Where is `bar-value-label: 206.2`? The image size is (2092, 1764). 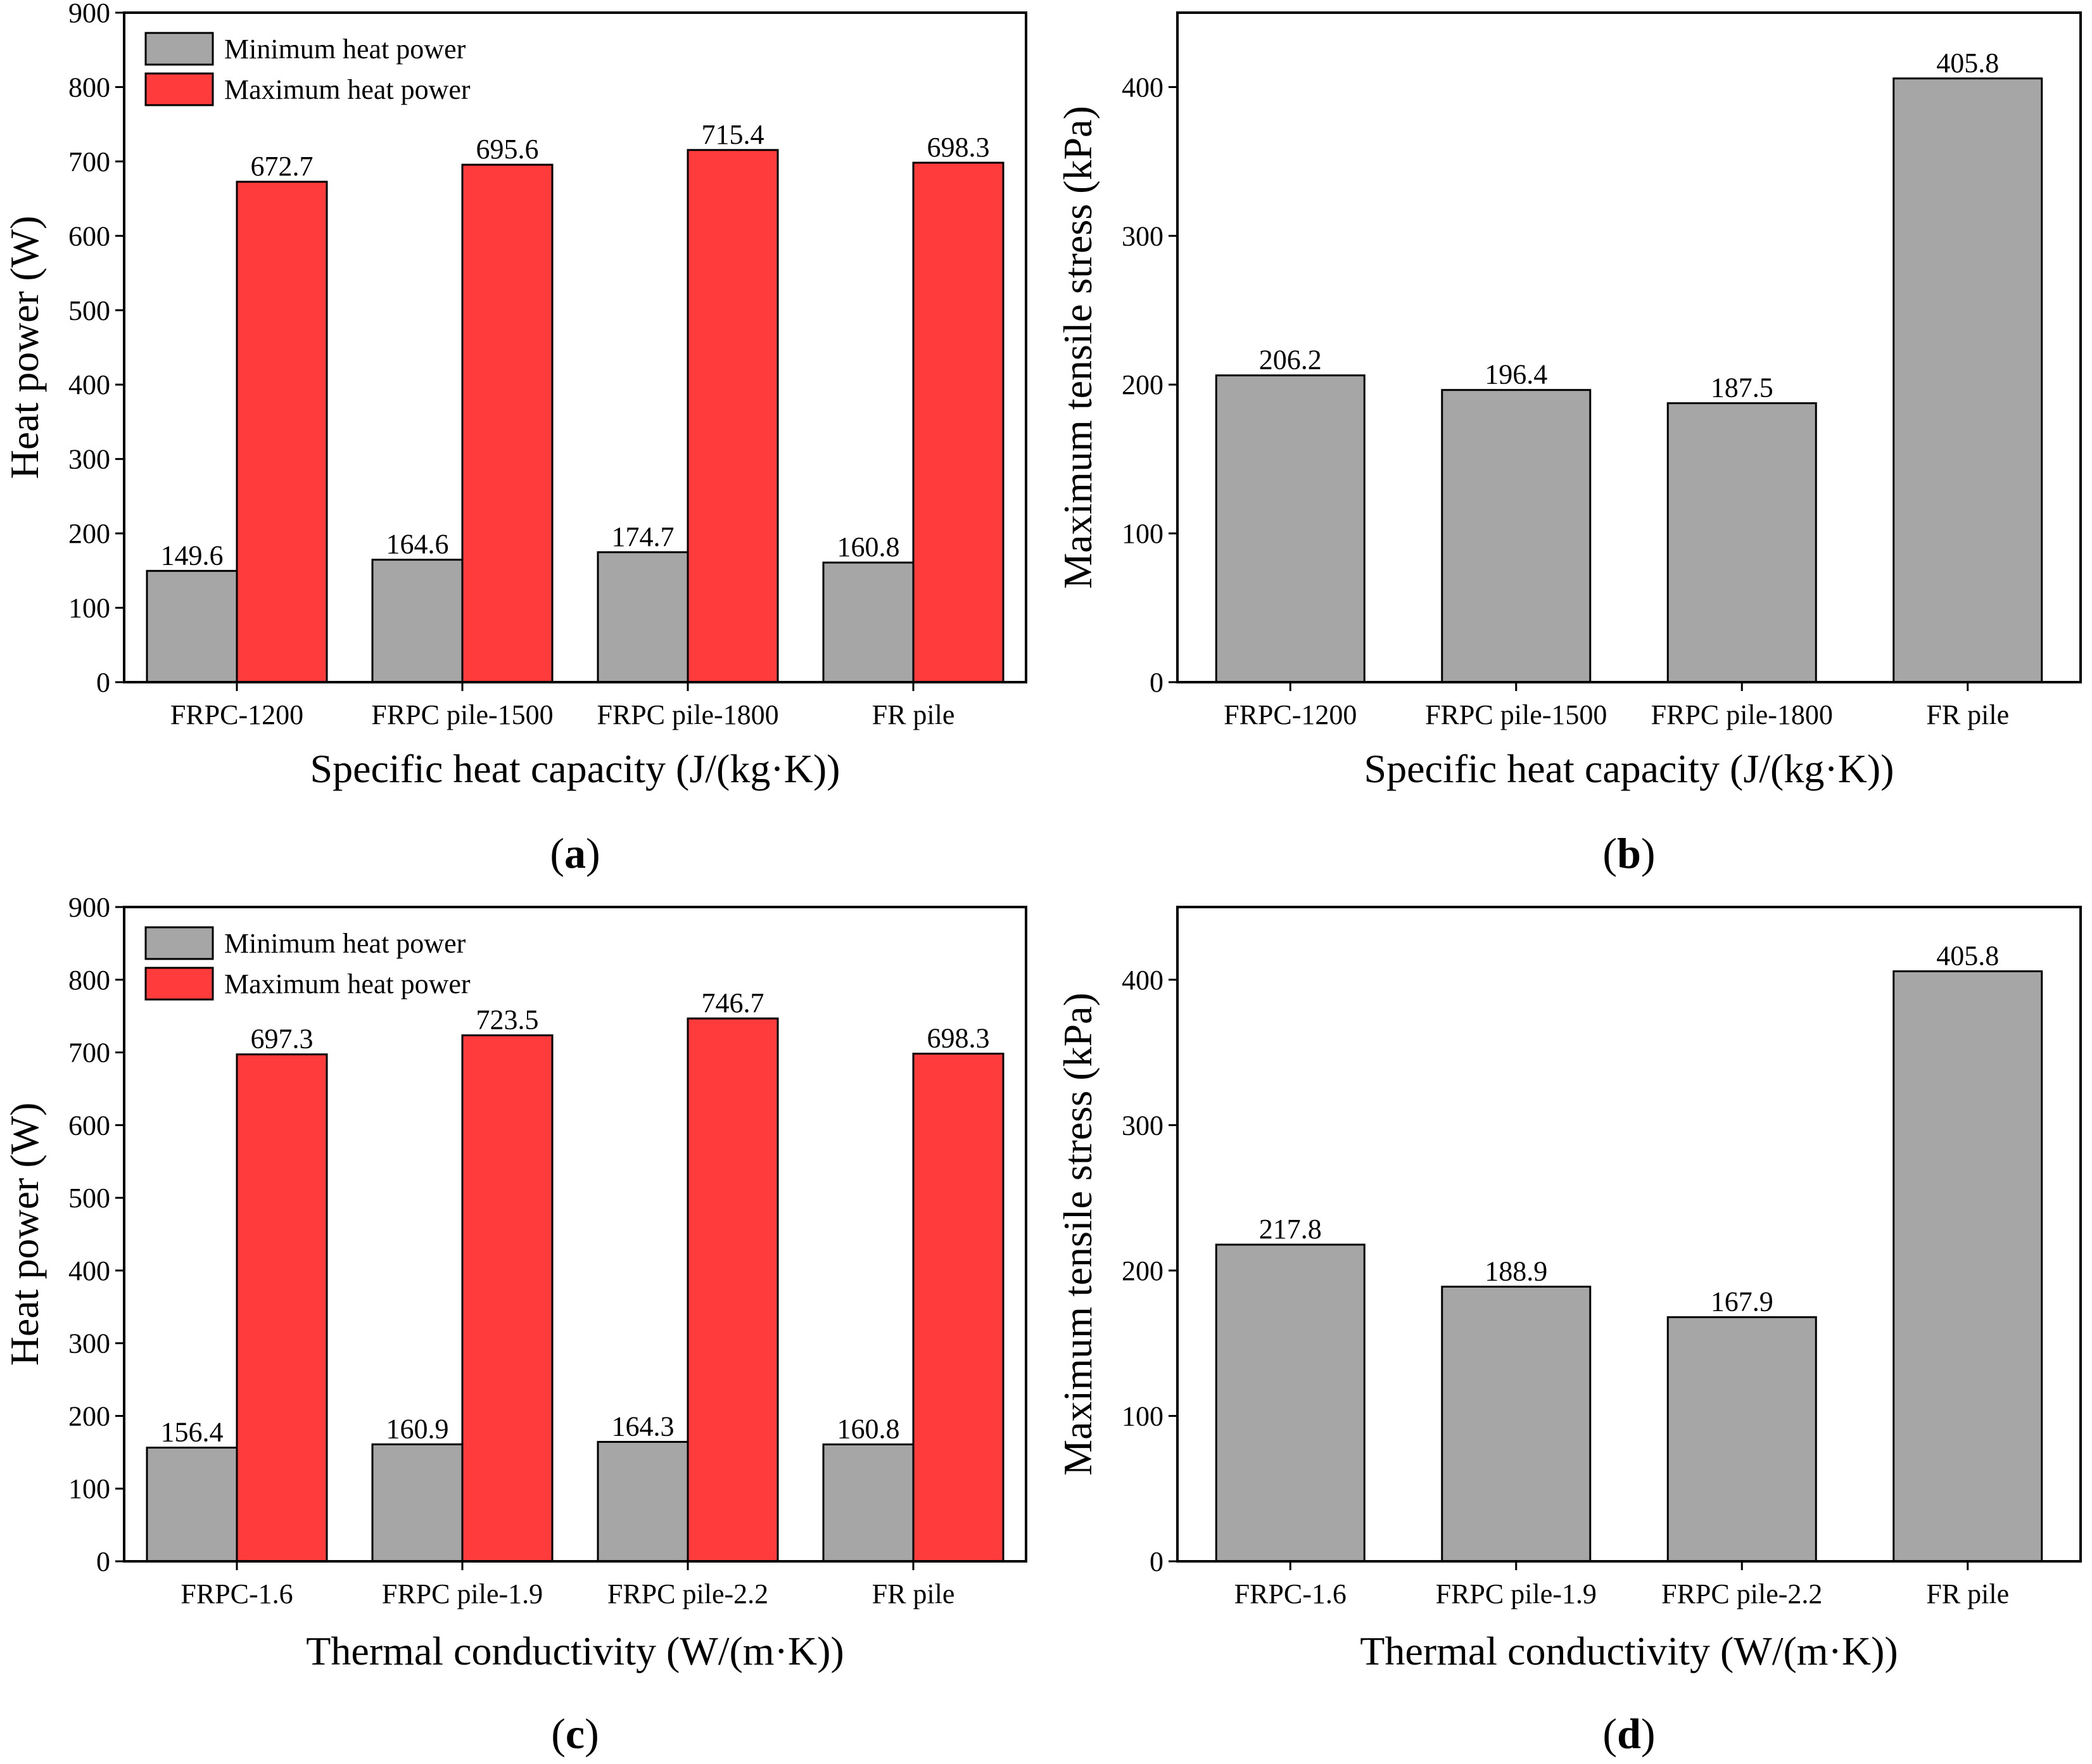 bar-value-label: 206.2 is located at coordinates (1290, 360).